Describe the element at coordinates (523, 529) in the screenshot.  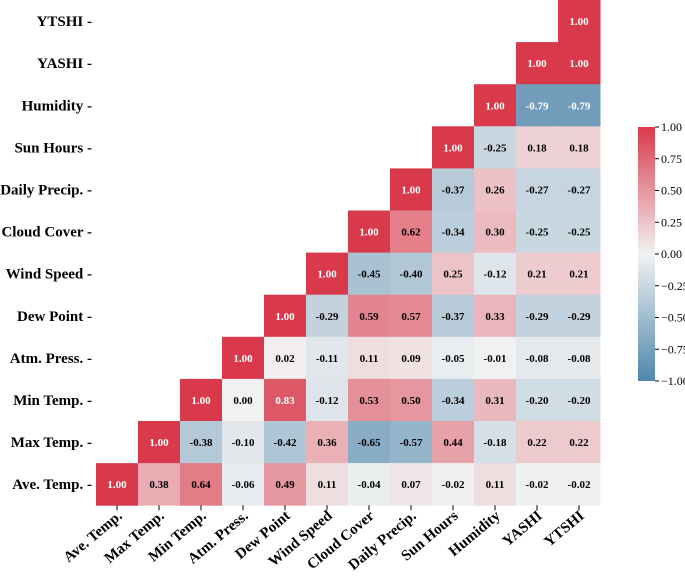
I see `column-label: YASHI` at that location.